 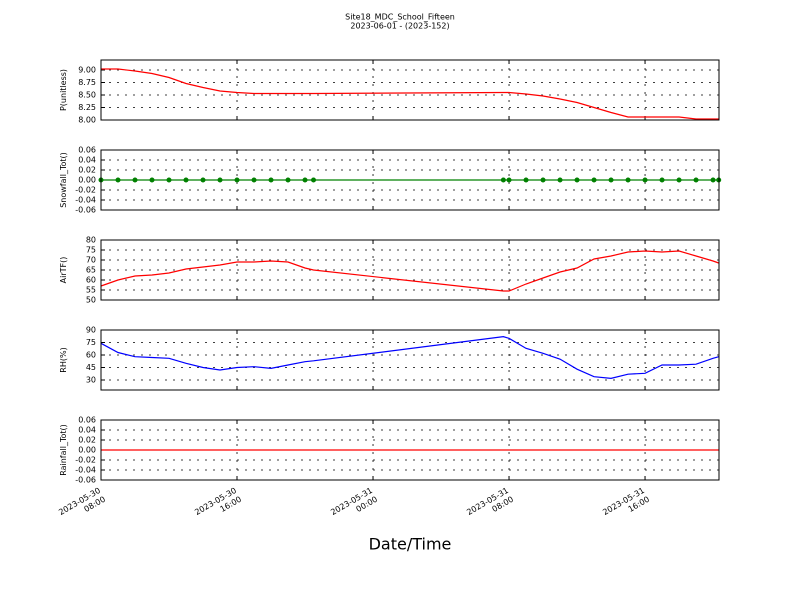 I want to click on y-tick-label: 8.50, so click(x=87, y=95).